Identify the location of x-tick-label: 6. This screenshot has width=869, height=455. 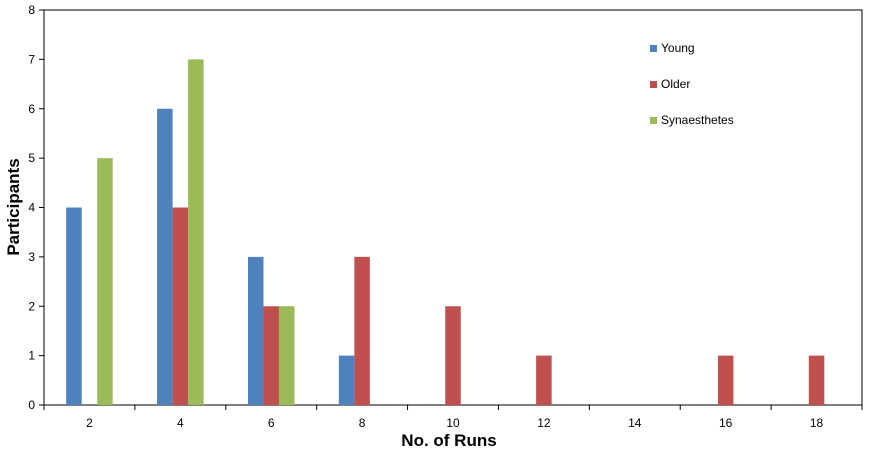
(271, 423).